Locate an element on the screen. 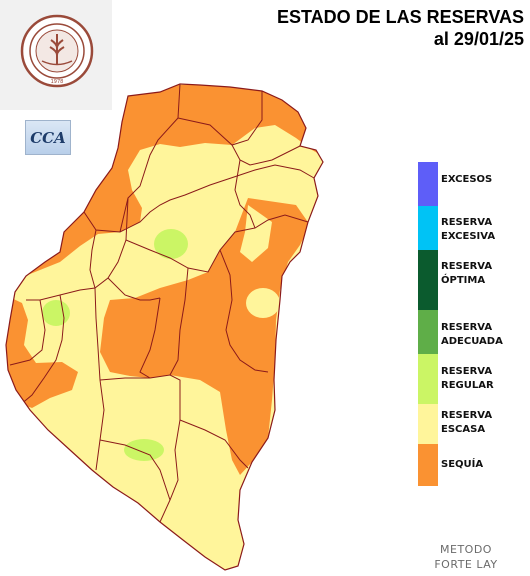  legend-label: RESERVA REGULAR is located at coordinates (467, 378).